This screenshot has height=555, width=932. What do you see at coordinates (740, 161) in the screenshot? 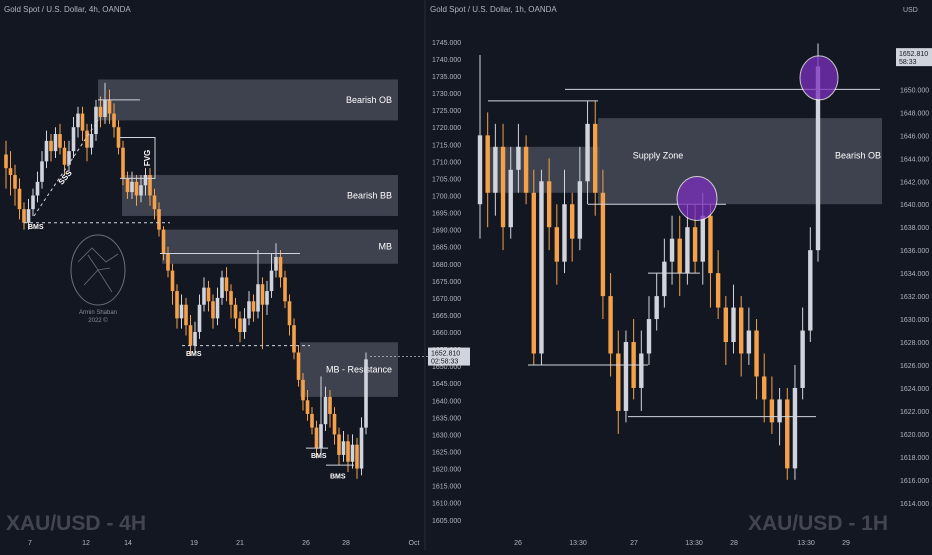
I see `bearish-ob-zone-1h` at bounding box center [740, 161].